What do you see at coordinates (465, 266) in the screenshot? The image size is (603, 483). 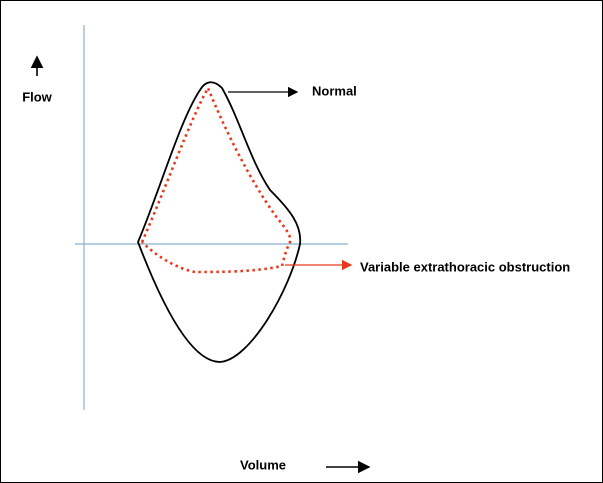 I see `obstruction-label: Variable extrathoracic obstruction` at bounding box center [465, 266].